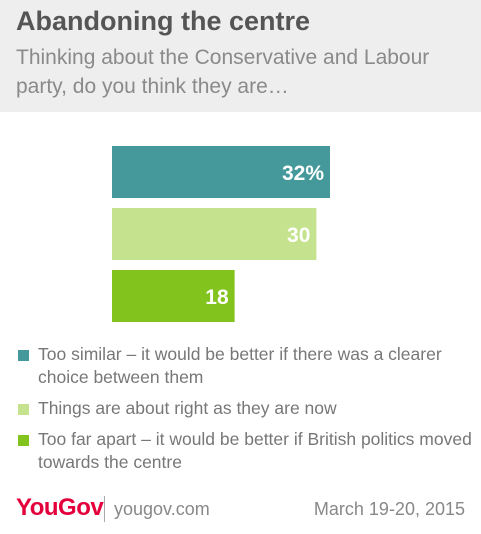 Image resolution: width=481 pixels, height=534 pixels. I want to click on legend-item-2: Things are about right as they are now, so click(248, 408).